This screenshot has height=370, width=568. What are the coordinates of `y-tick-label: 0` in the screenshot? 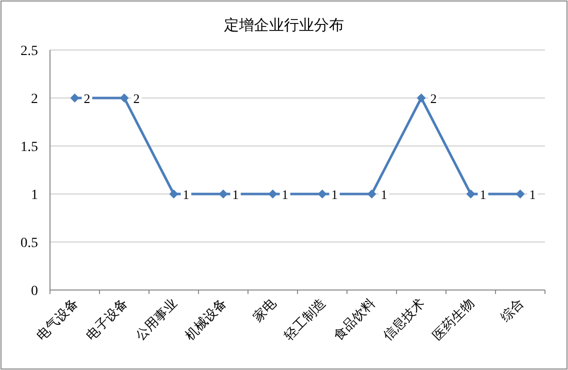 It's located at (34, 291).